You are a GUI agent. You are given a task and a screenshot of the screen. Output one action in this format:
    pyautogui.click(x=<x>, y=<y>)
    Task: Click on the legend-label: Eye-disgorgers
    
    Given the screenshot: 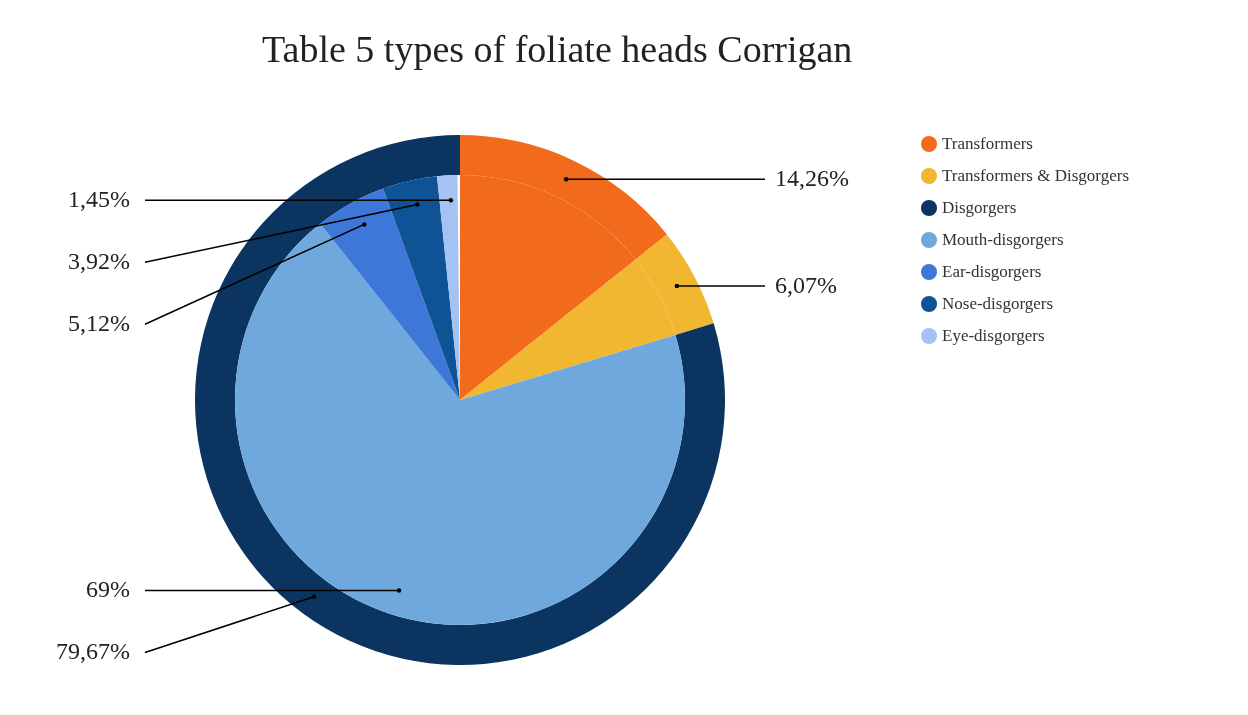 What is the action you would take?
    pyautogui.click(x=993, y=335)
    